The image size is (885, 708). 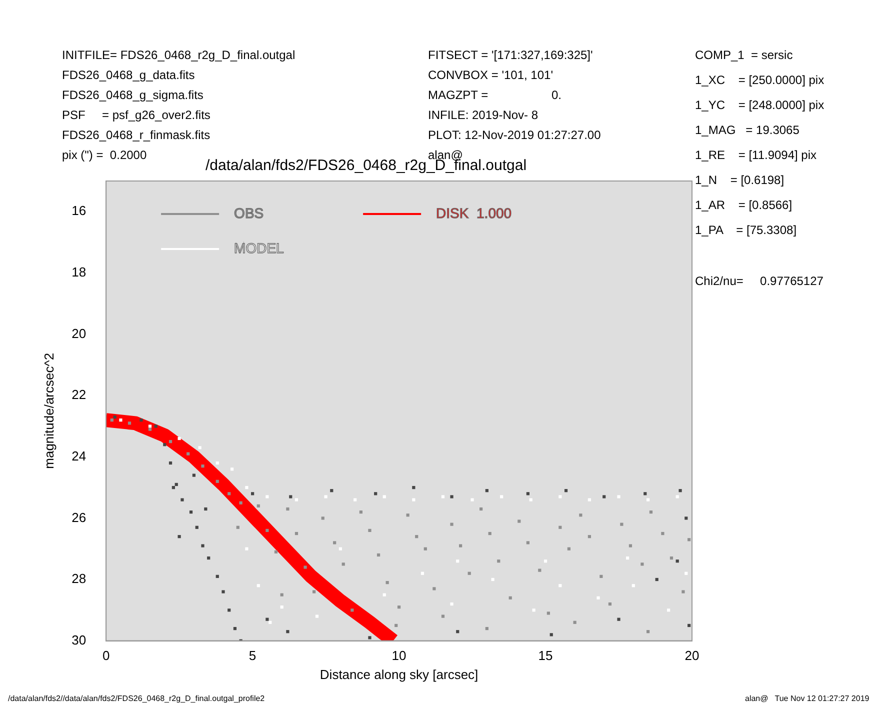 What do you see at coordinates (106, 656) in the screenshot?
I see `x-tick-label: 0` at bounding box center [106, 656].